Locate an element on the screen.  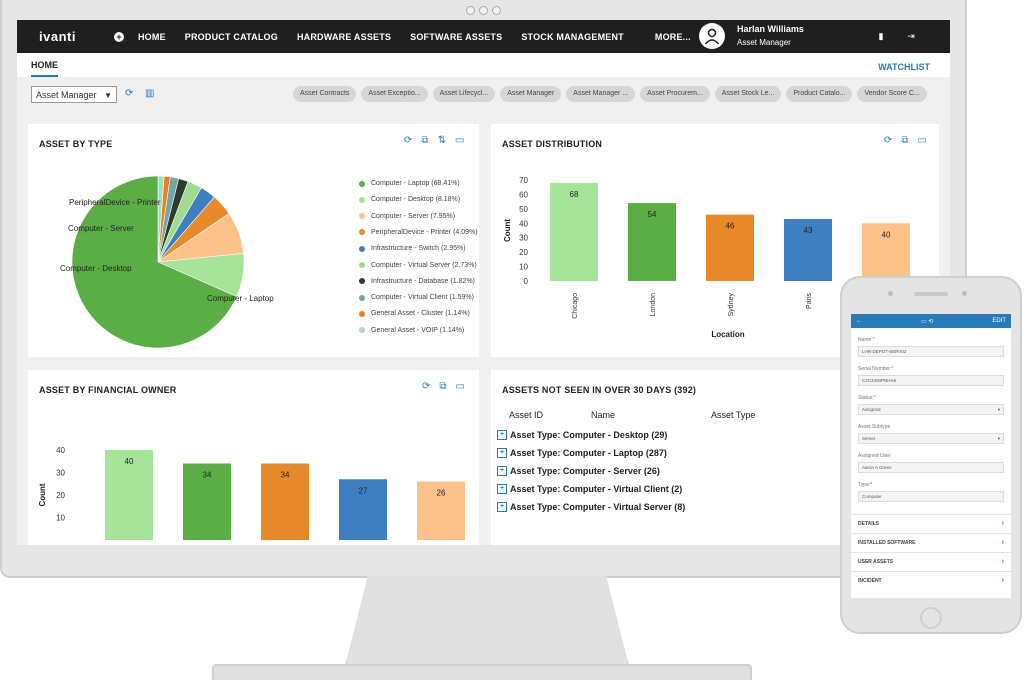
role-select: Asset Manager ▼ is located at coordinates (74, 94).